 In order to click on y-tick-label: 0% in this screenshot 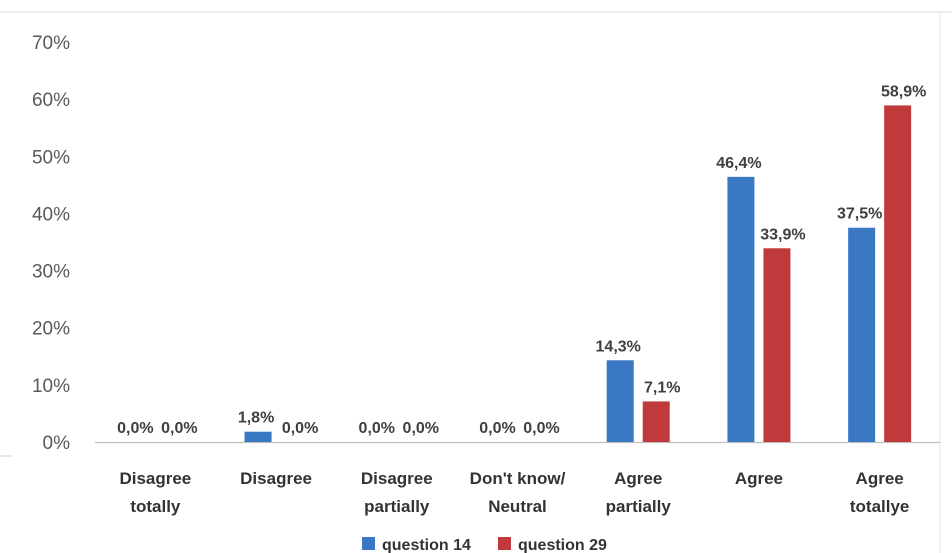, I will do `click(57, 443)`.